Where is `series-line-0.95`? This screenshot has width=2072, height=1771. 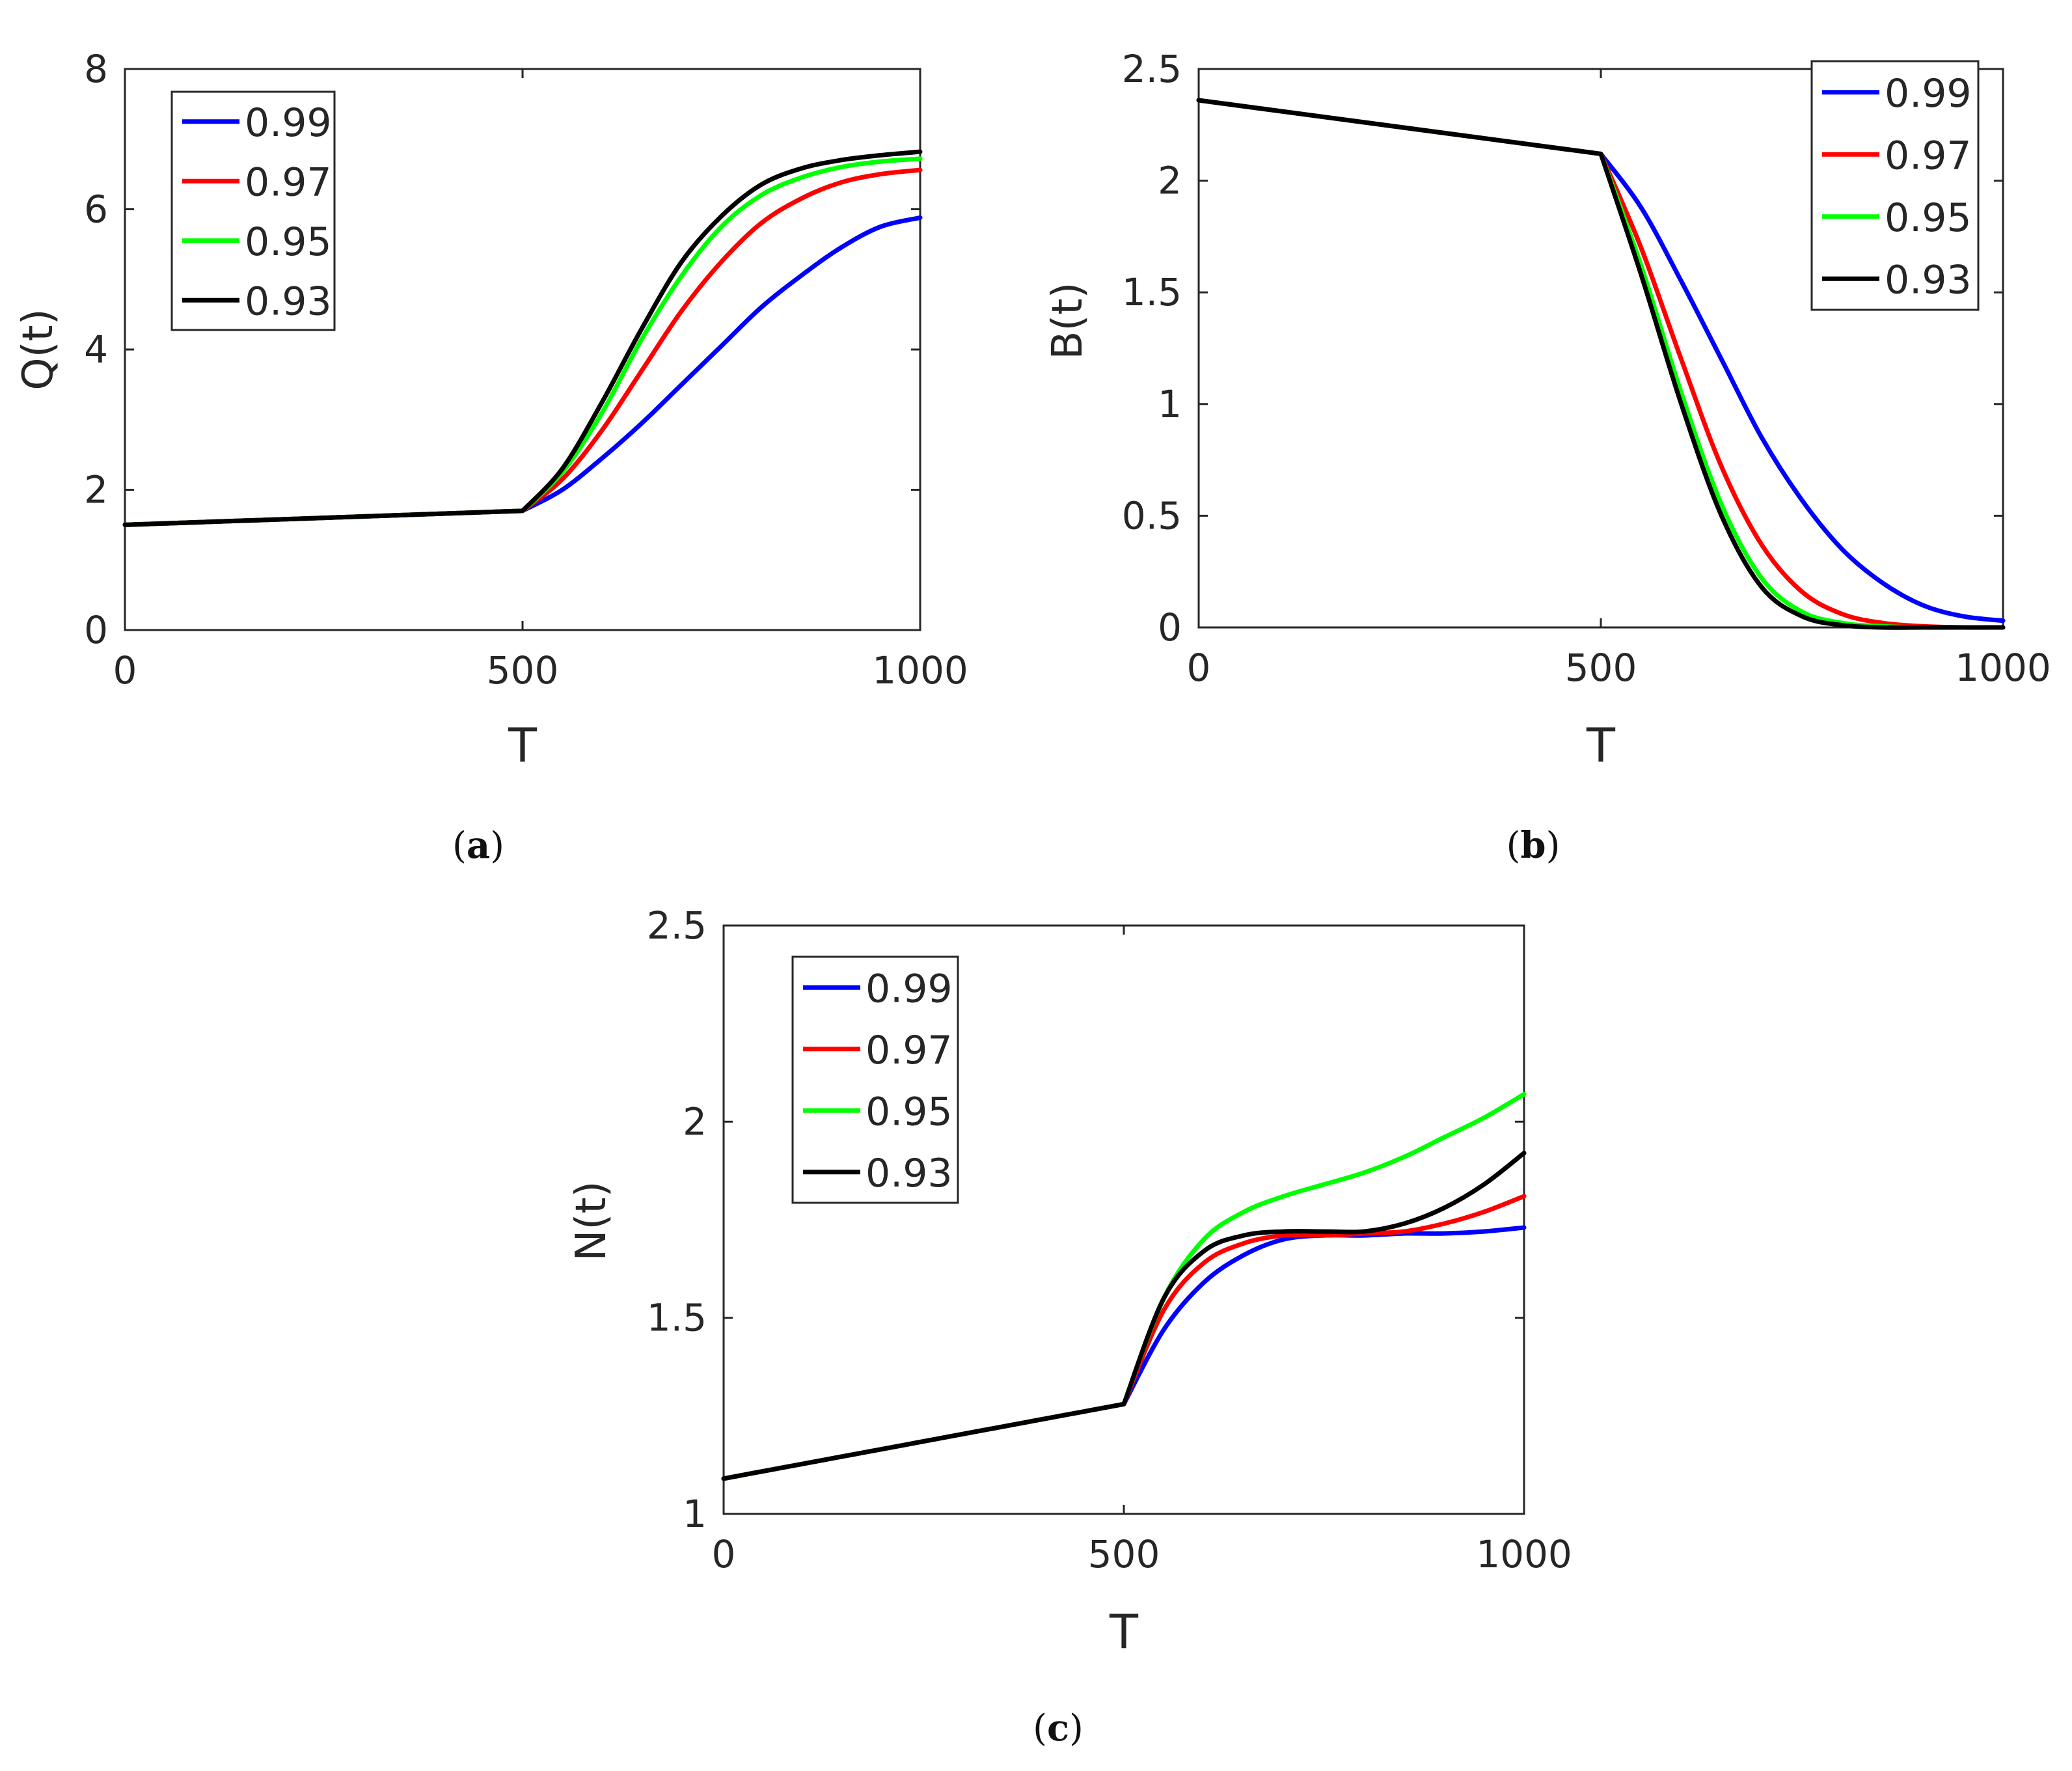 series-line-0.95 is located at coordinates (522, 341).